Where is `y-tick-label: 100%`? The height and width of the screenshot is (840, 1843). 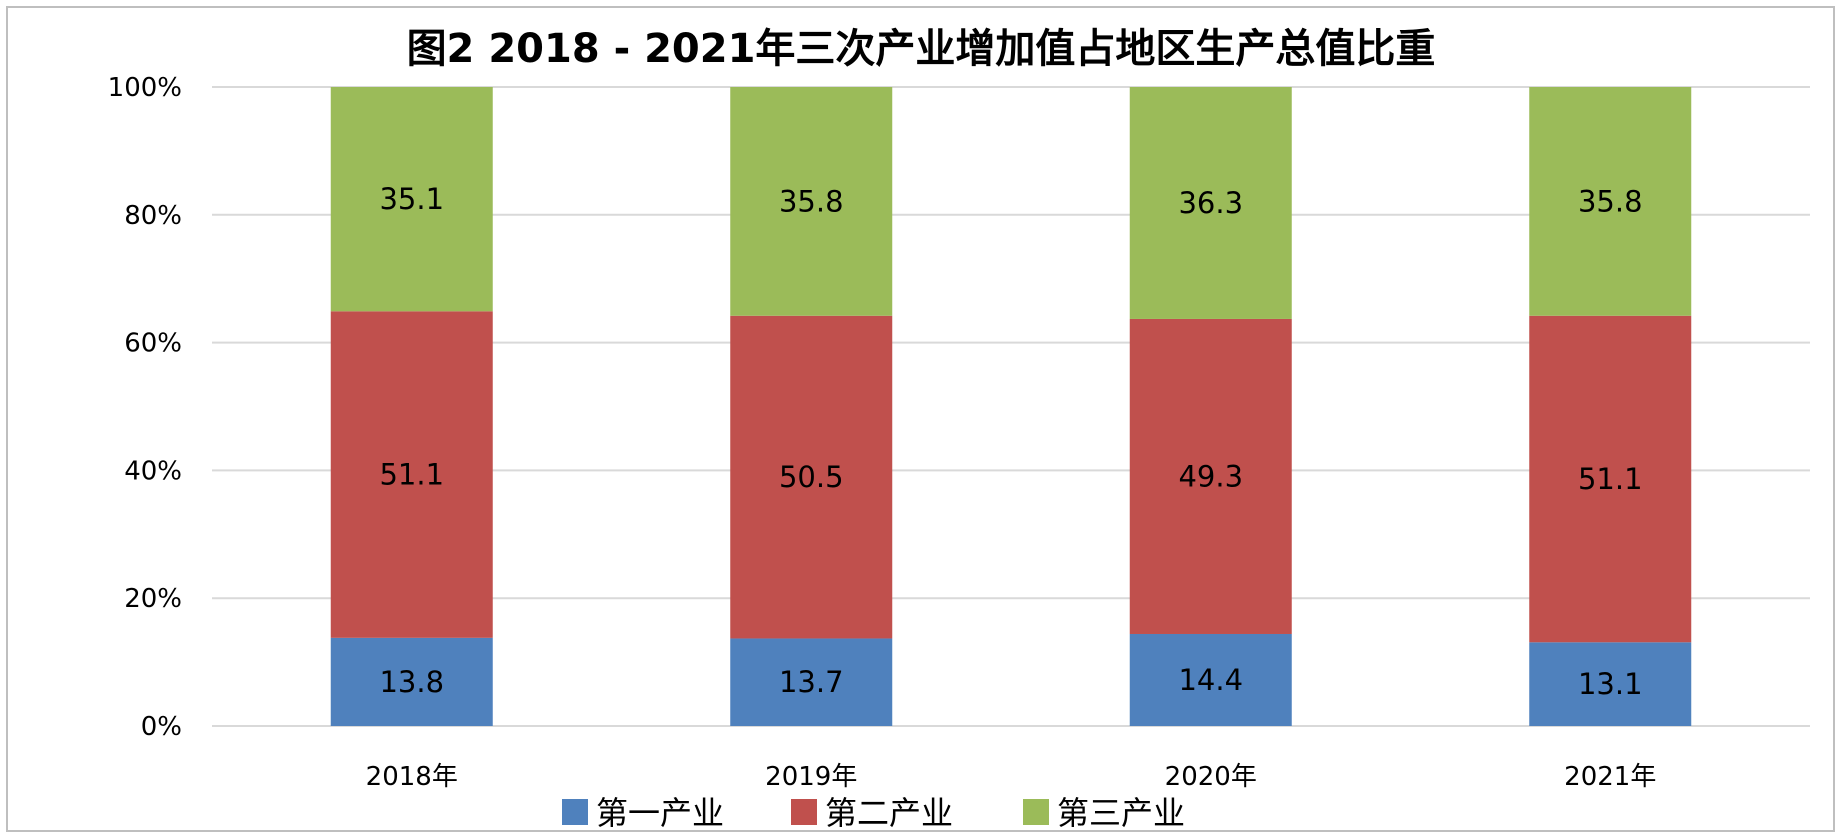 y-tick-label: 100% is located at coordinates (145, 88).